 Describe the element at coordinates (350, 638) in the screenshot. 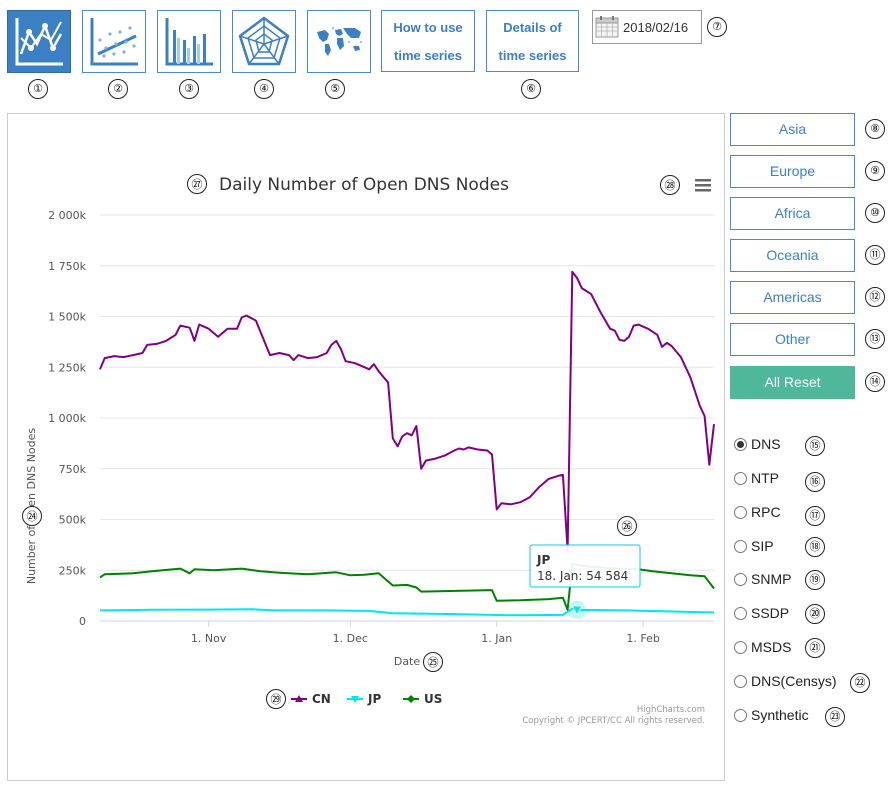

I see `x-tick-label: 1. Dec` at that location.